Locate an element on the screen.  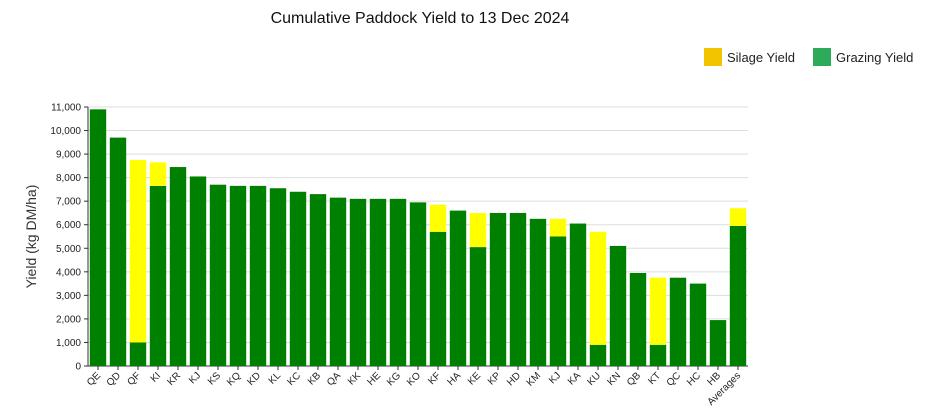
x-tick-label: QC is located at coordinates (674, 379).